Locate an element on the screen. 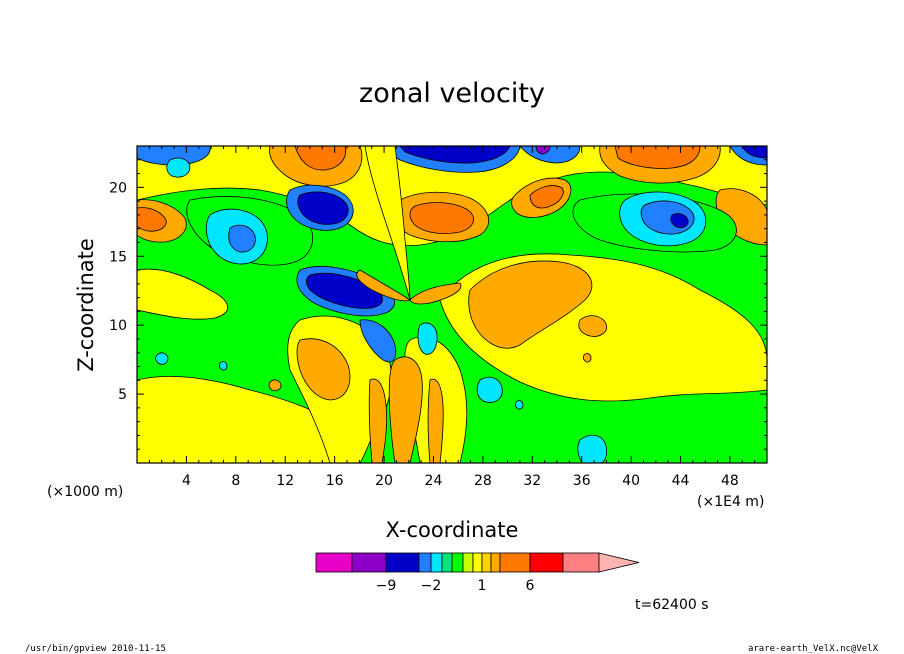 The width and height of the screenshot is (904, 654). y-tick-label: 5 is located at coordinates (122, 395).